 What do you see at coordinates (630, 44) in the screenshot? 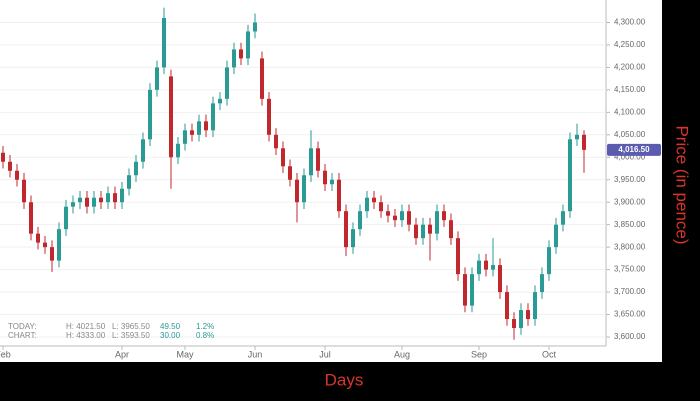
I see `y-tick-label: 4,250.00` at bounding box center [630, 44].